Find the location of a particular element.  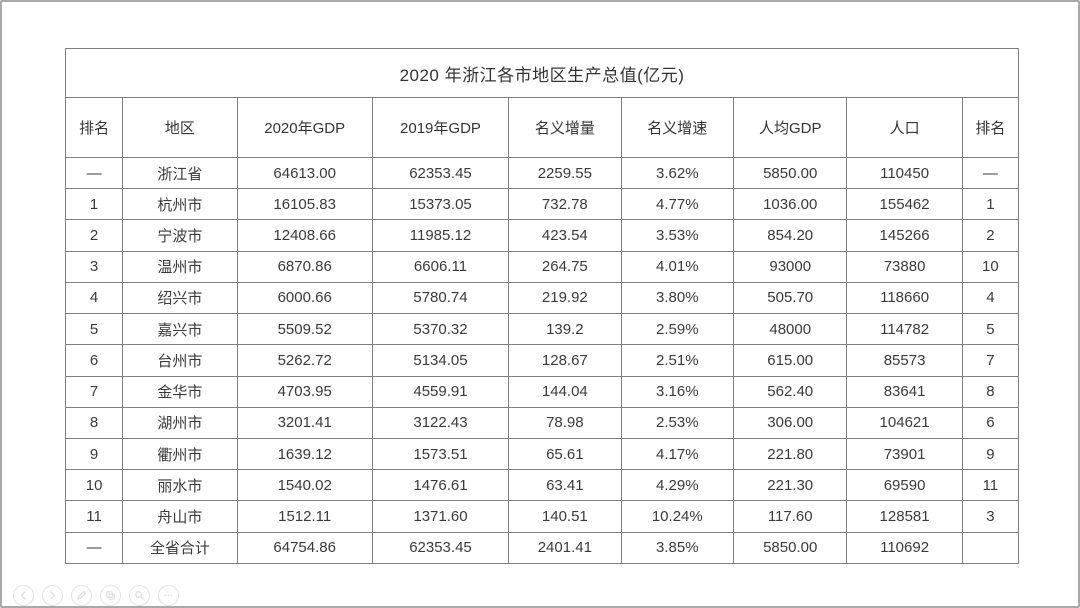

table-cell: 2.51% is located at coordinates (677, 360).